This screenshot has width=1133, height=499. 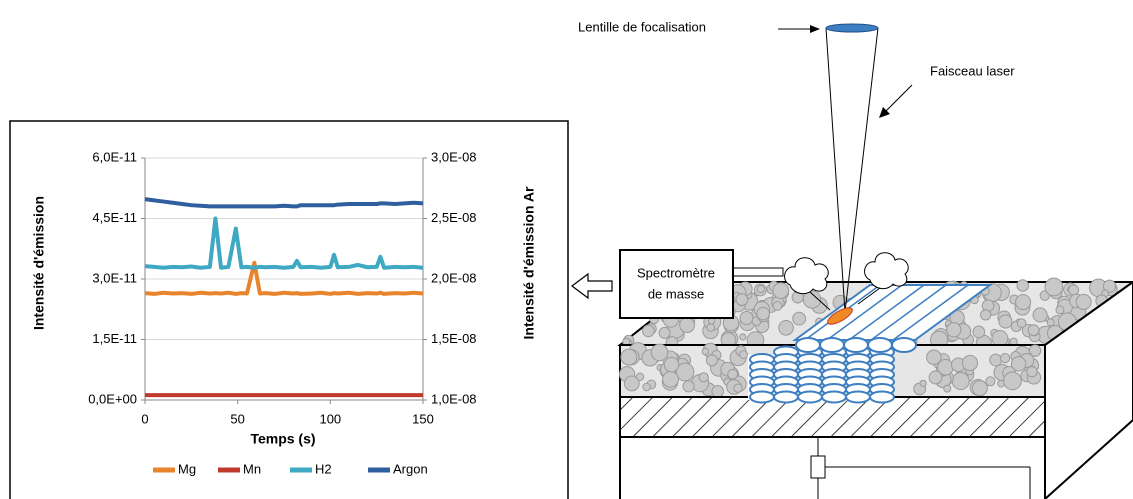 What do you see at coordinates (284, 203) in the screenshot?
I see `series-line` at bounding box center [284, 203].